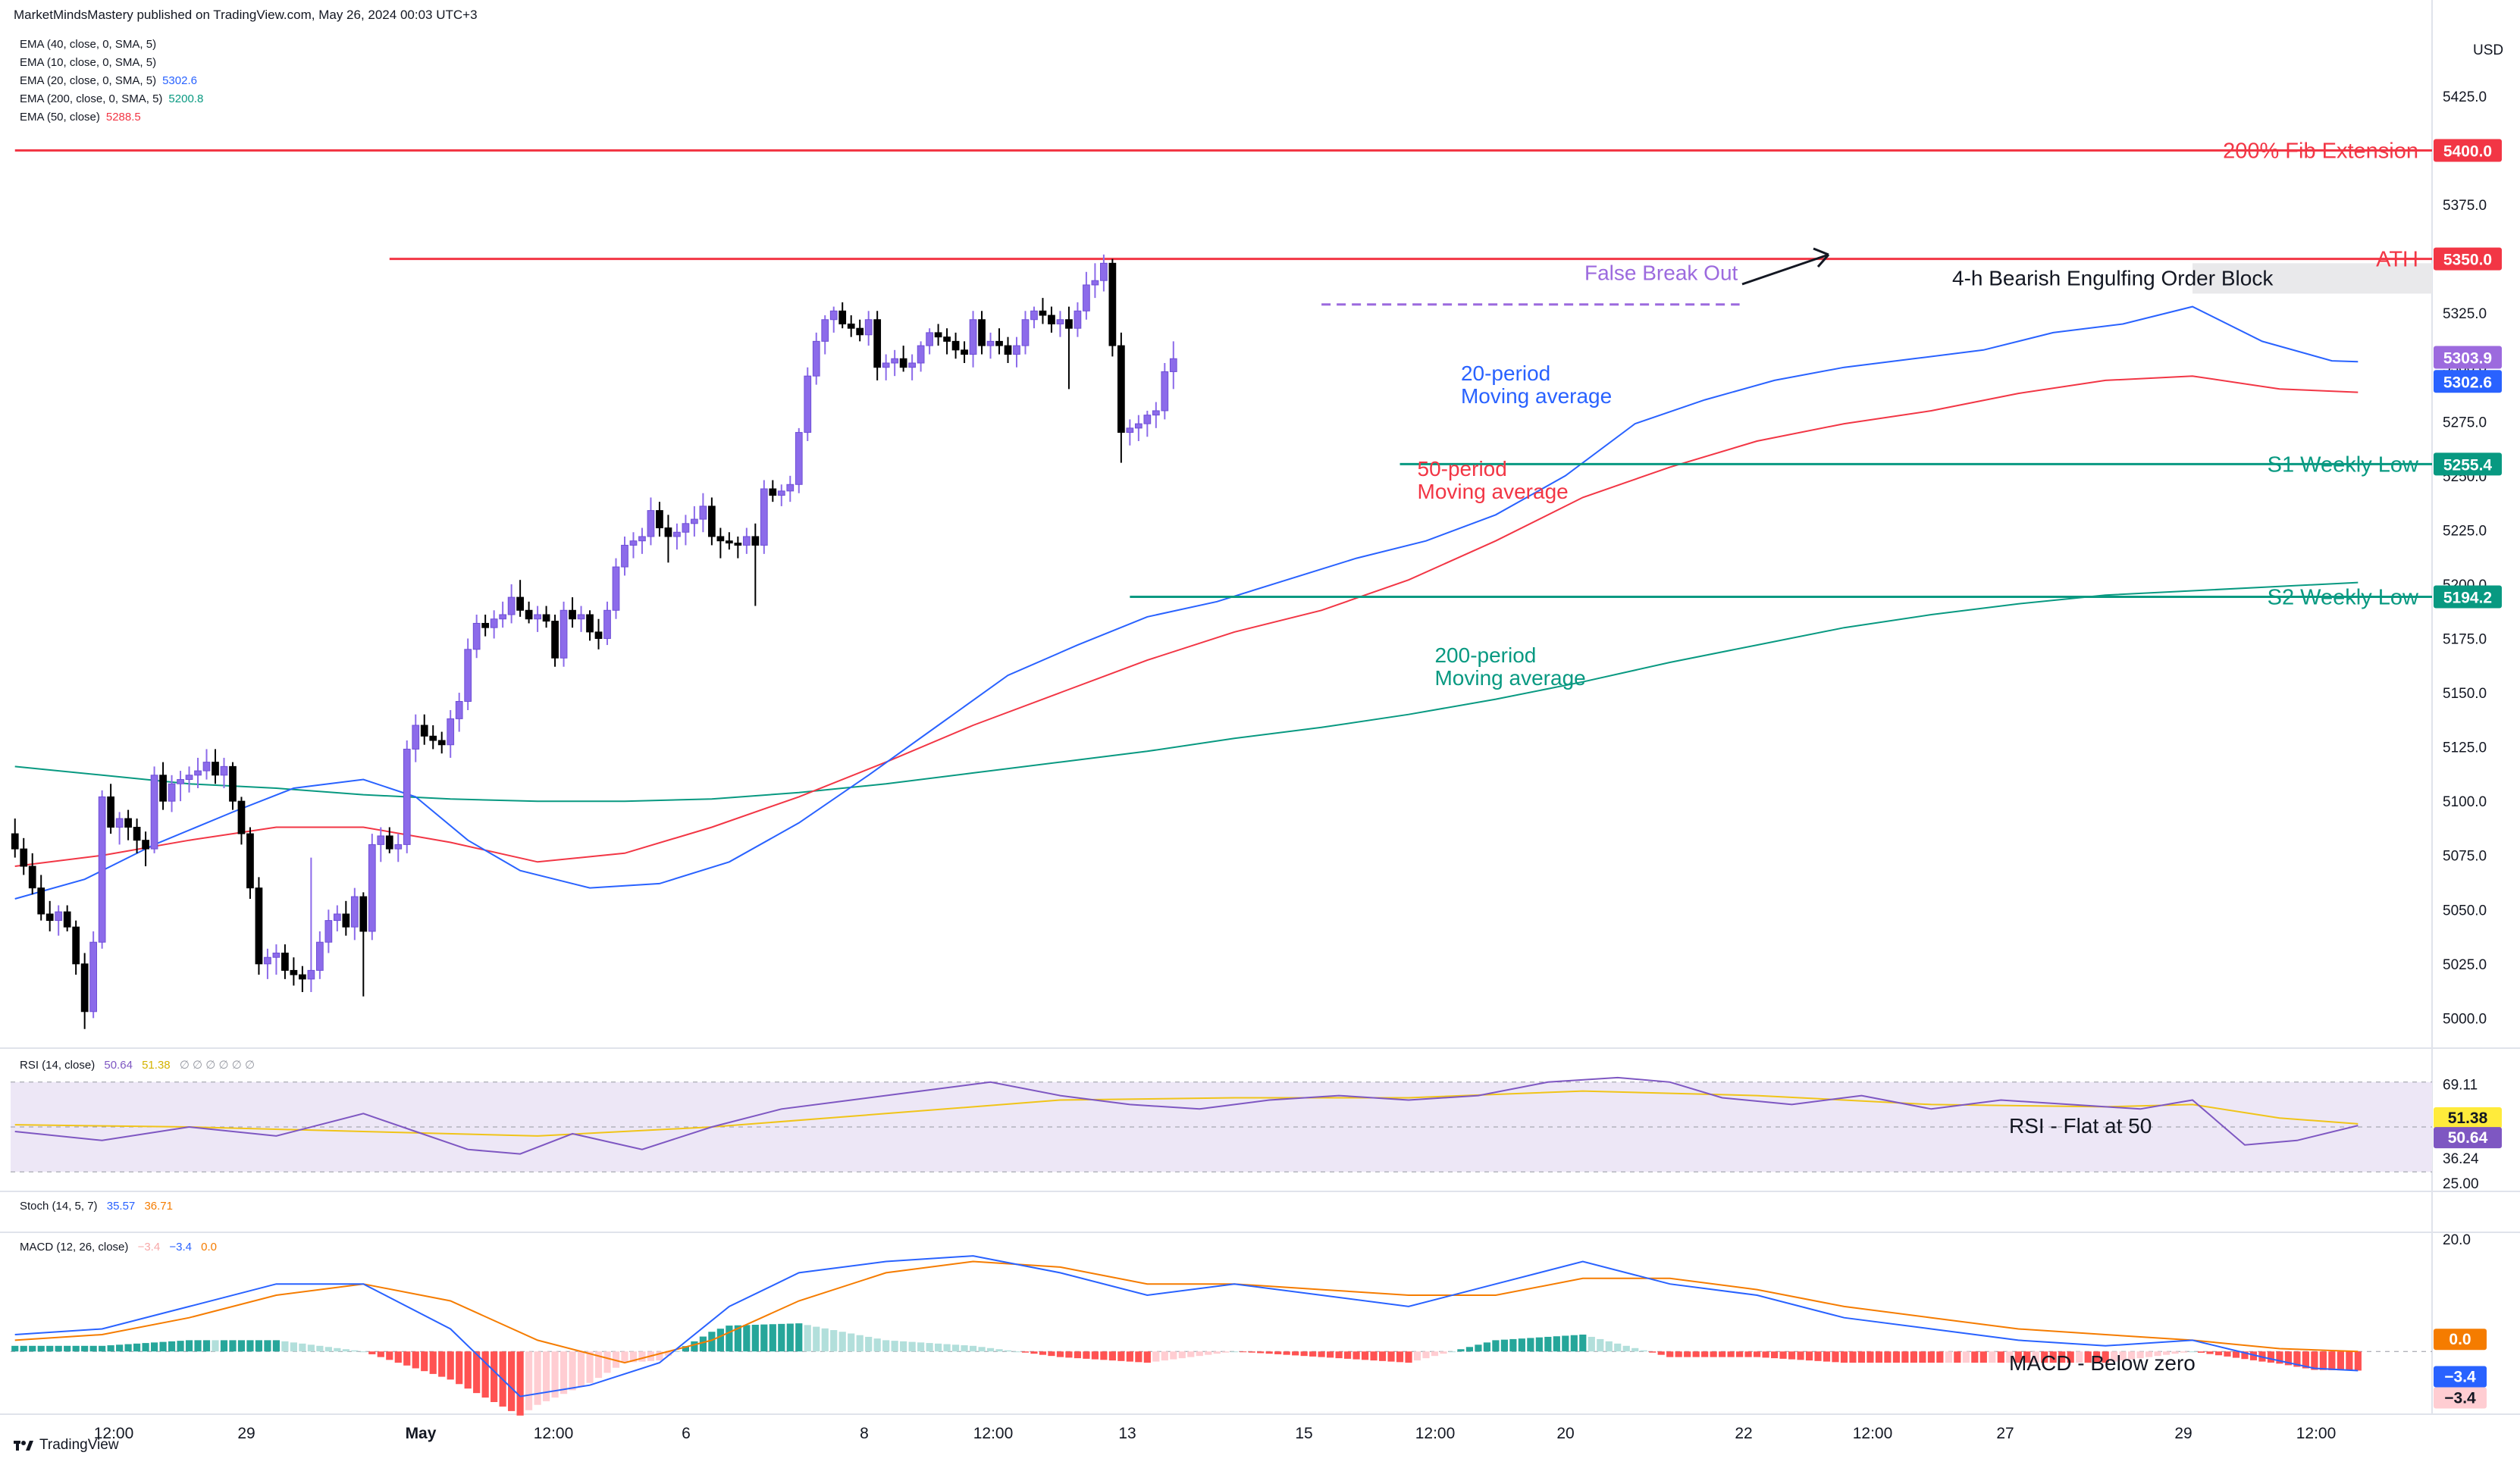 Image resolution: width=2520 pixels, height=1468 pixels. What do you see at coordinates (156, 1065) in the screenshot?
I see `rsi-legend-ma: 51.38` at bounding box center [156, 1065].